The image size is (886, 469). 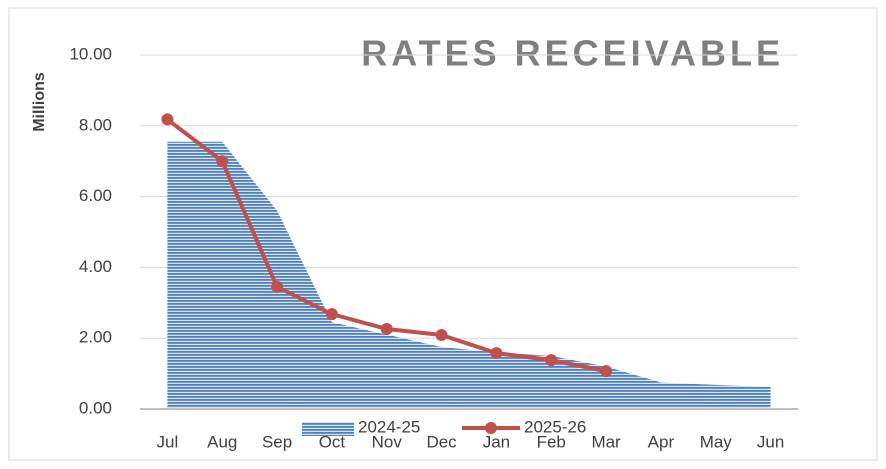 I want to click on x-tick-label: Oct, so click(x=332, y=441).